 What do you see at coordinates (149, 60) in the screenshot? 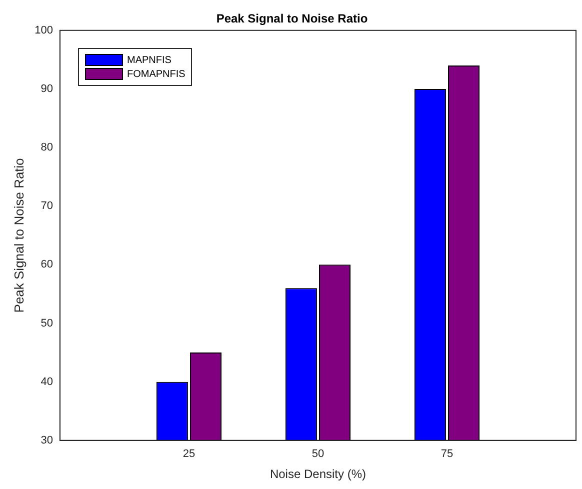
I see `legend-label: MAPNFIS` at bounding box center [149, 60].